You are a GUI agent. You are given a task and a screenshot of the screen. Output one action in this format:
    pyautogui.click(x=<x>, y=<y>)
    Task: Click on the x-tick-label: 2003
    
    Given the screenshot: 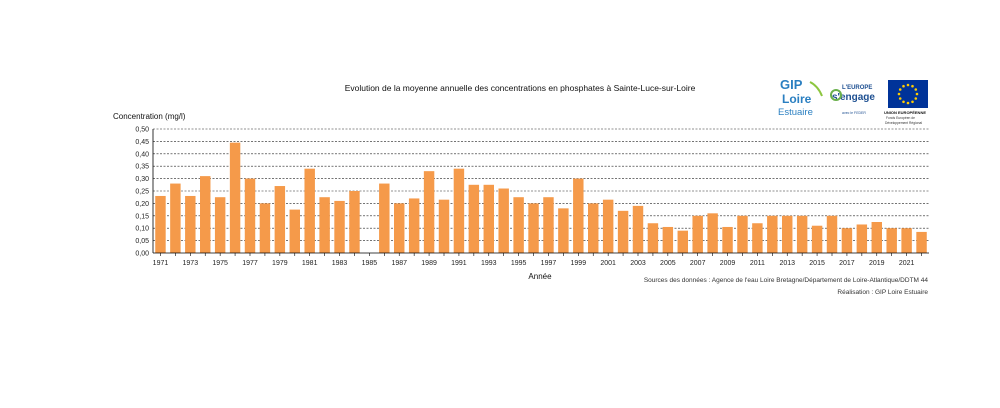 What is the action you would take?
    pyautogui.click(x=638, y=263)
    